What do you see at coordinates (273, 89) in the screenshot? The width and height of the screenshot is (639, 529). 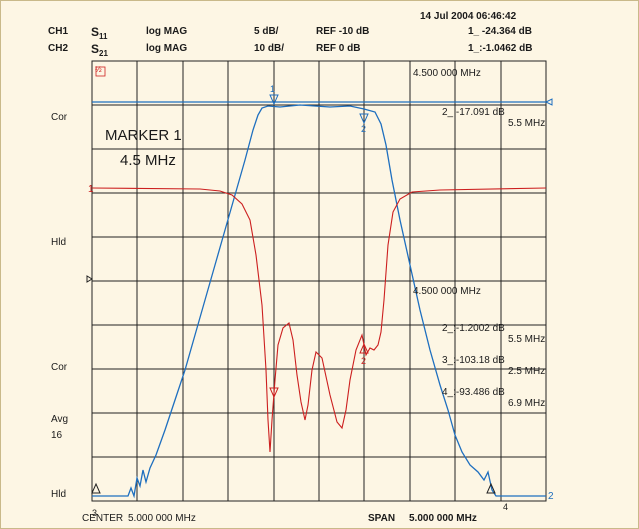 I see `marker-1-label: 1` at bounding box center [273, 89].